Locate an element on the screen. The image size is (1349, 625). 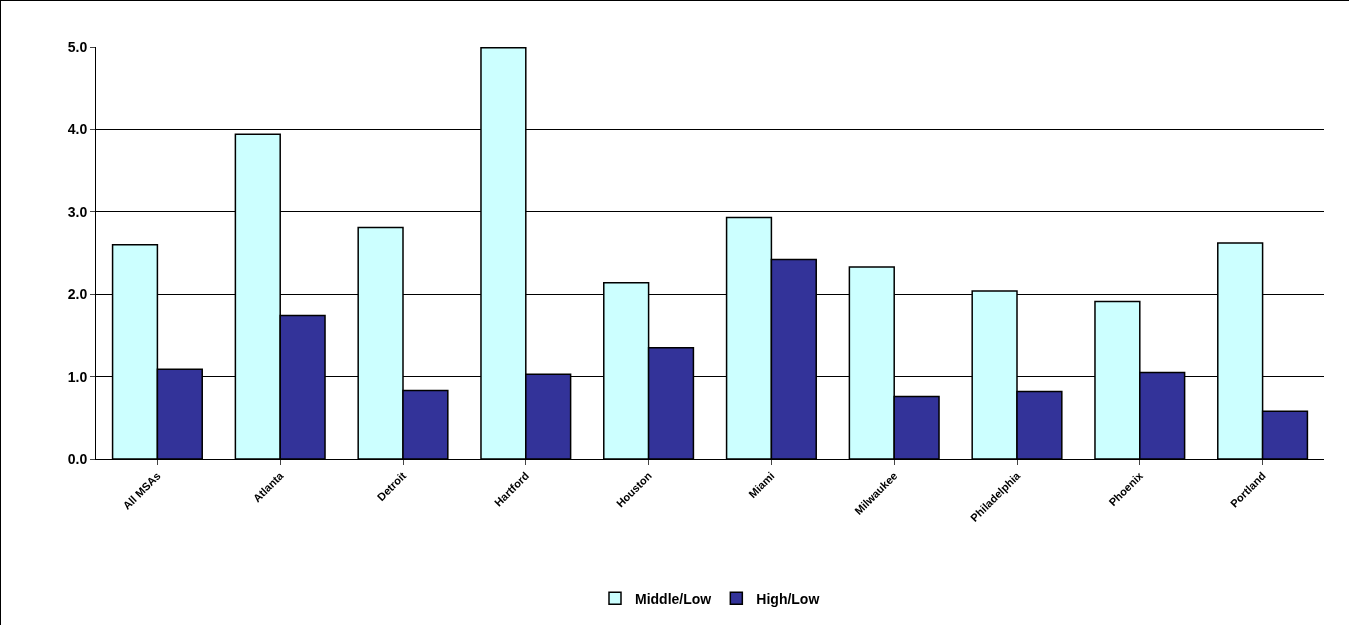
y-tick-label: 5.0 is located at coordinates (77, 46).